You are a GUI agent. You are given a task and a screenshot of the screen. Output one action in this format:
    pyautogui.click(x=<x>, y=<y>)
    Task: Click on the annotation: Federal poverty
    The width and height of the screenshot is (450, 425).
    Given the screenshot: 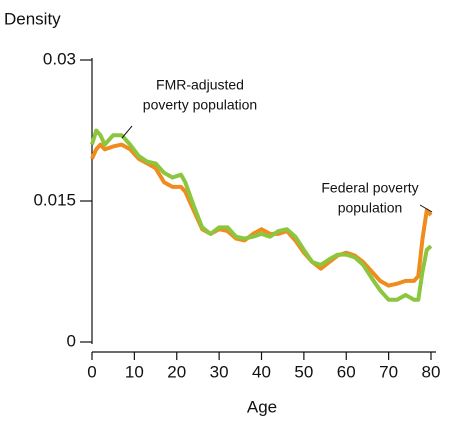 What is the action you would take?
    pyautogui.click(x=369, y=188)
    